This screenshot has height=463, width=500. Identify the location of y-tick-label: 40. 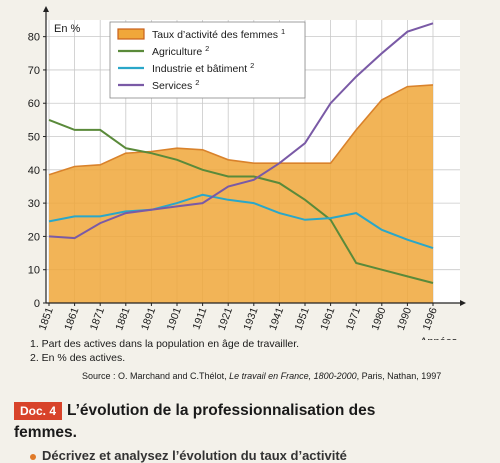
(34, 171).